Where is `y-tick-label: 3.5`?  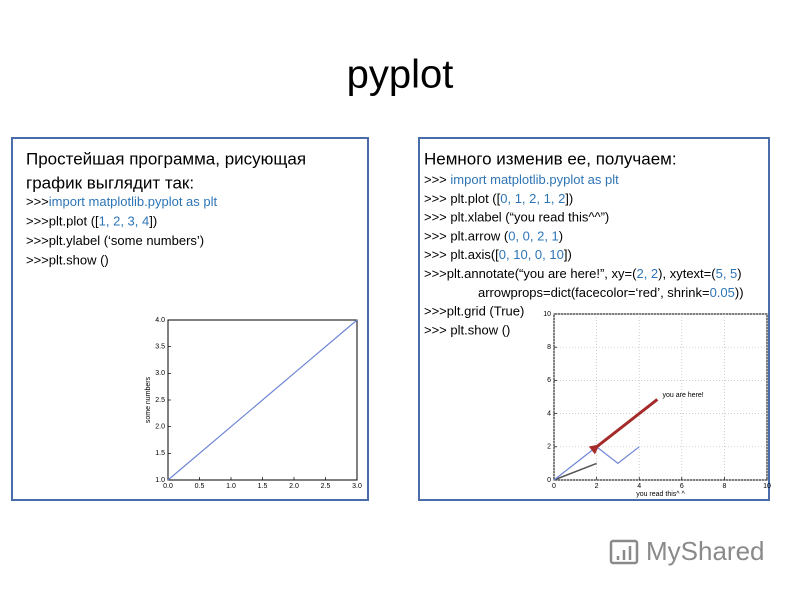 y-tick-label: 3.5 is located at coordinates (160, 347).